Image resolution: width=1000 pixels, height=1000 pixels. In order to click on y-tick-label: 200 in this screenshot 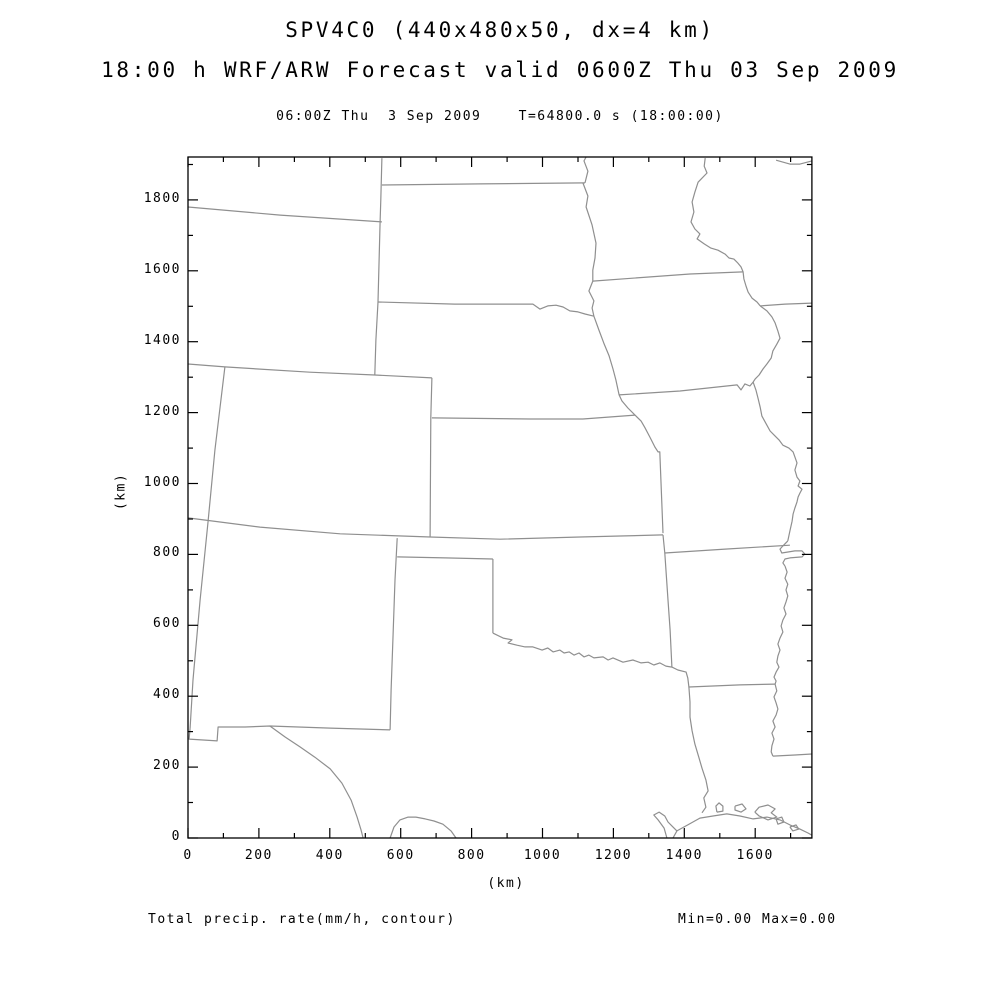, I will do `click(167, 766)`.